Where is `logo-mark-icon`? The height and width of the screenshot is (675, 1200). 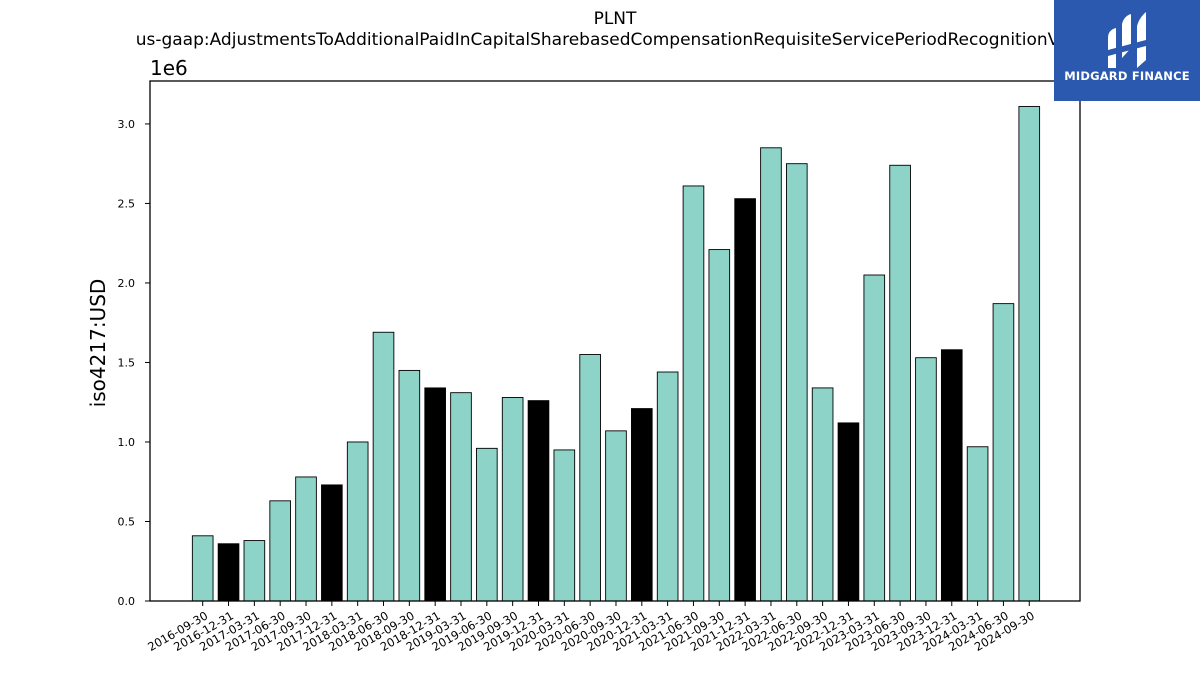 logo-mark-icon is located at coordinates (1127, 40).